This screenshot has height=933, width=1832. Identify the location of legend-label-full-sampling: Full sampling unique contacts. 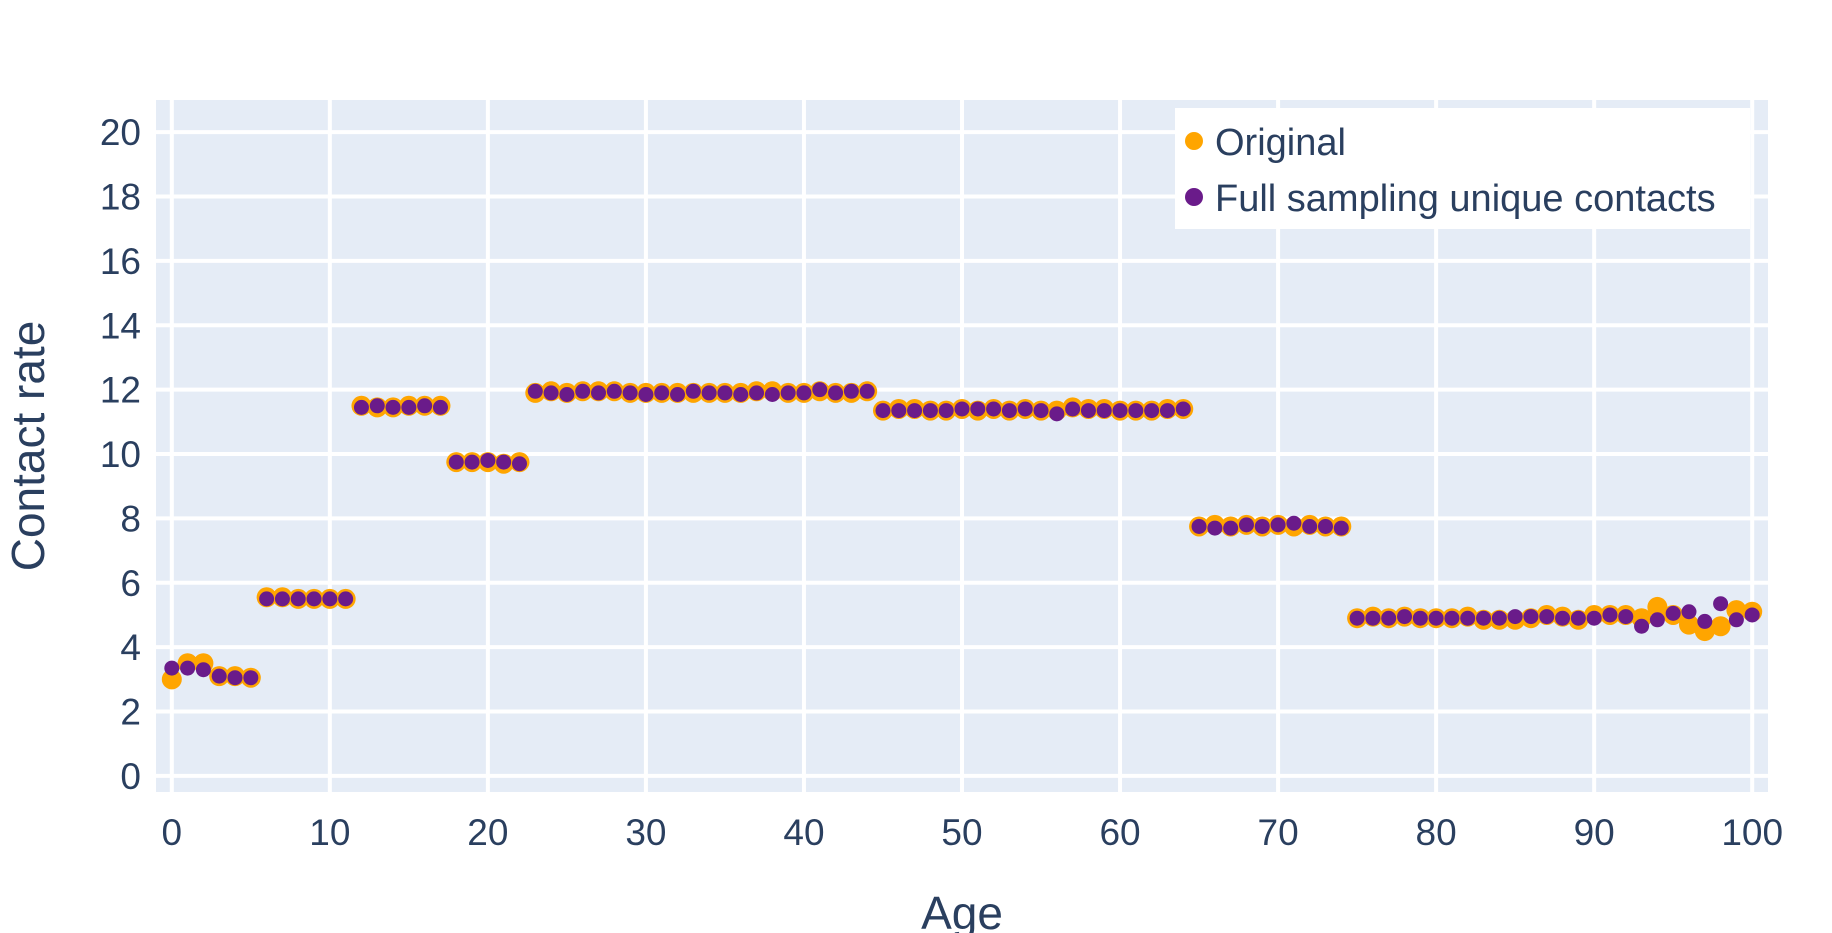
(1465, 199).